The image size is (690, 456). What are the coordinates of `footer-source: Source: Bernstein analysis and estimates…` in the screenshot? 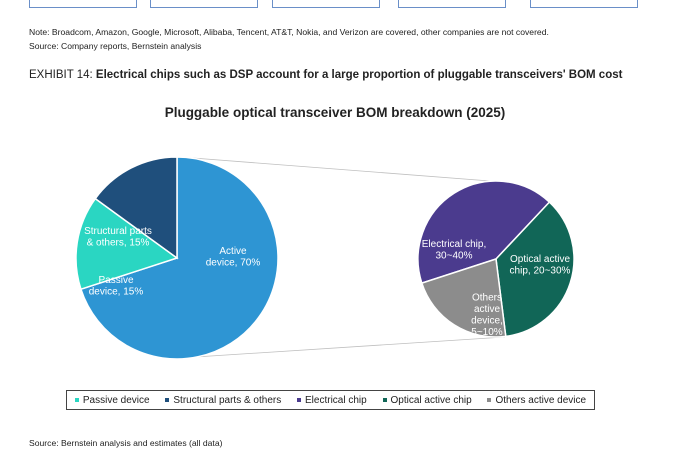 It's located at (126, 443).